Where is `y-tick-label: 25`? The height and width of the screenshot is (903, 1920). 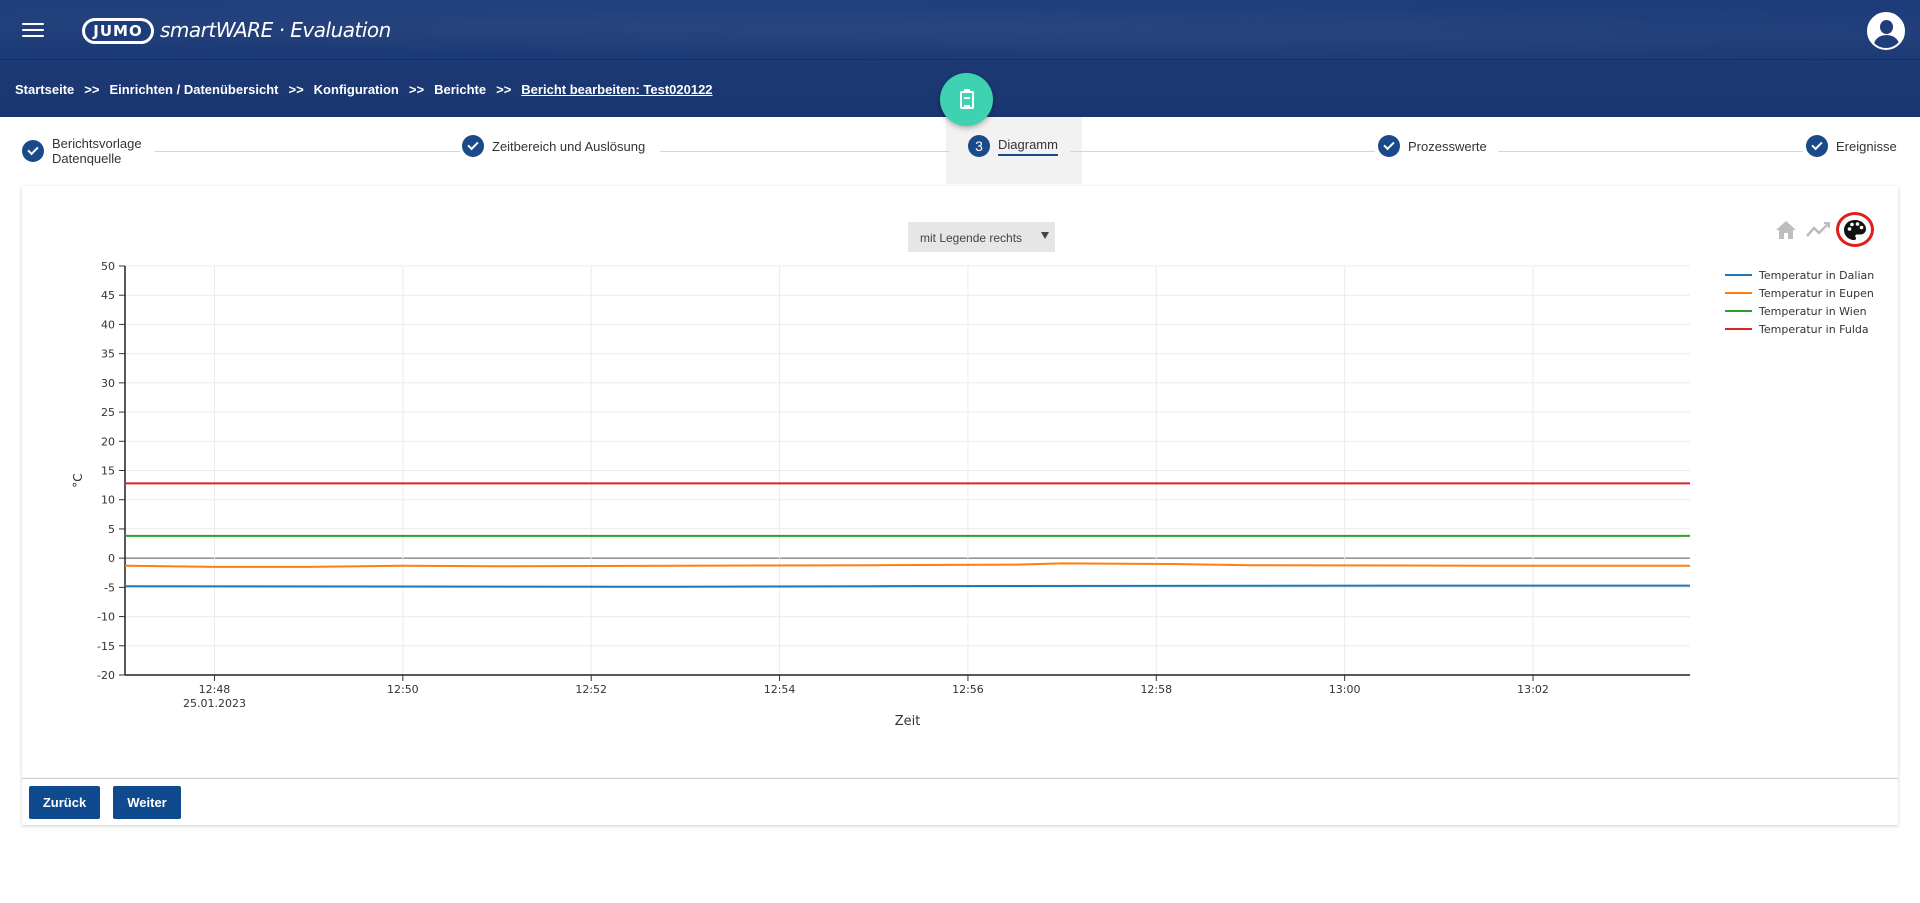
y-tick-label: 25 is located at coordinates (108, 412).